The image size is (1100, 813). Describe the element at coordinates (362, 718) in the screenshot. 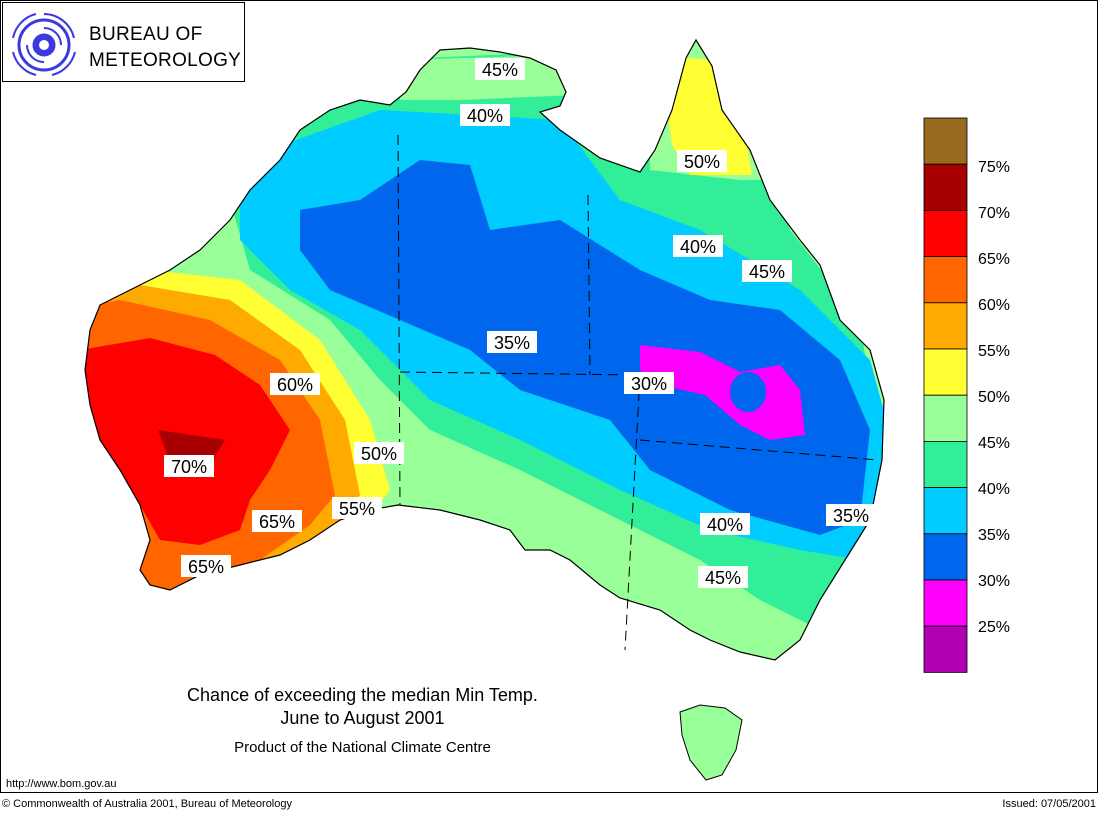

I see `map-subtitle: June to August 2001` at that location.